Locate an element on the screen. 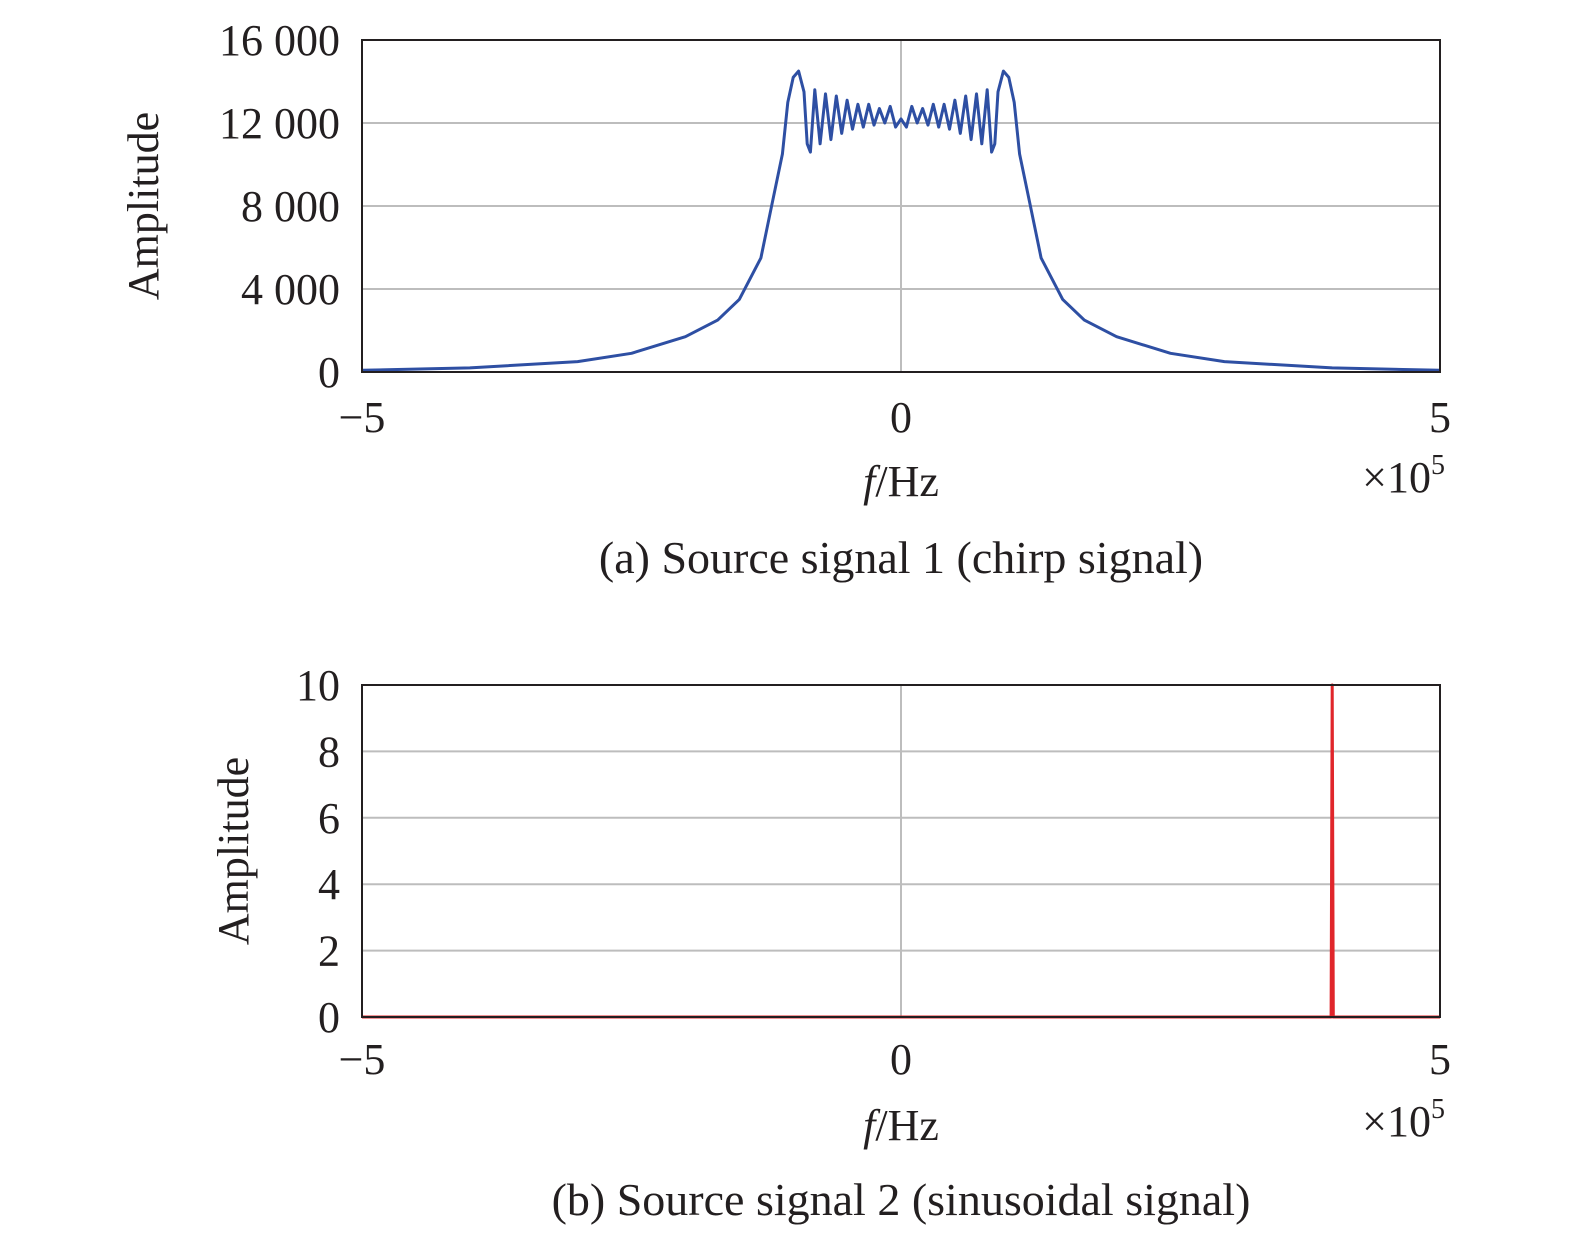 Image resolution: width=1575 pixels, height=1250 pixels. y-tick-label: 16 000 is located at coordinates (279, 40).